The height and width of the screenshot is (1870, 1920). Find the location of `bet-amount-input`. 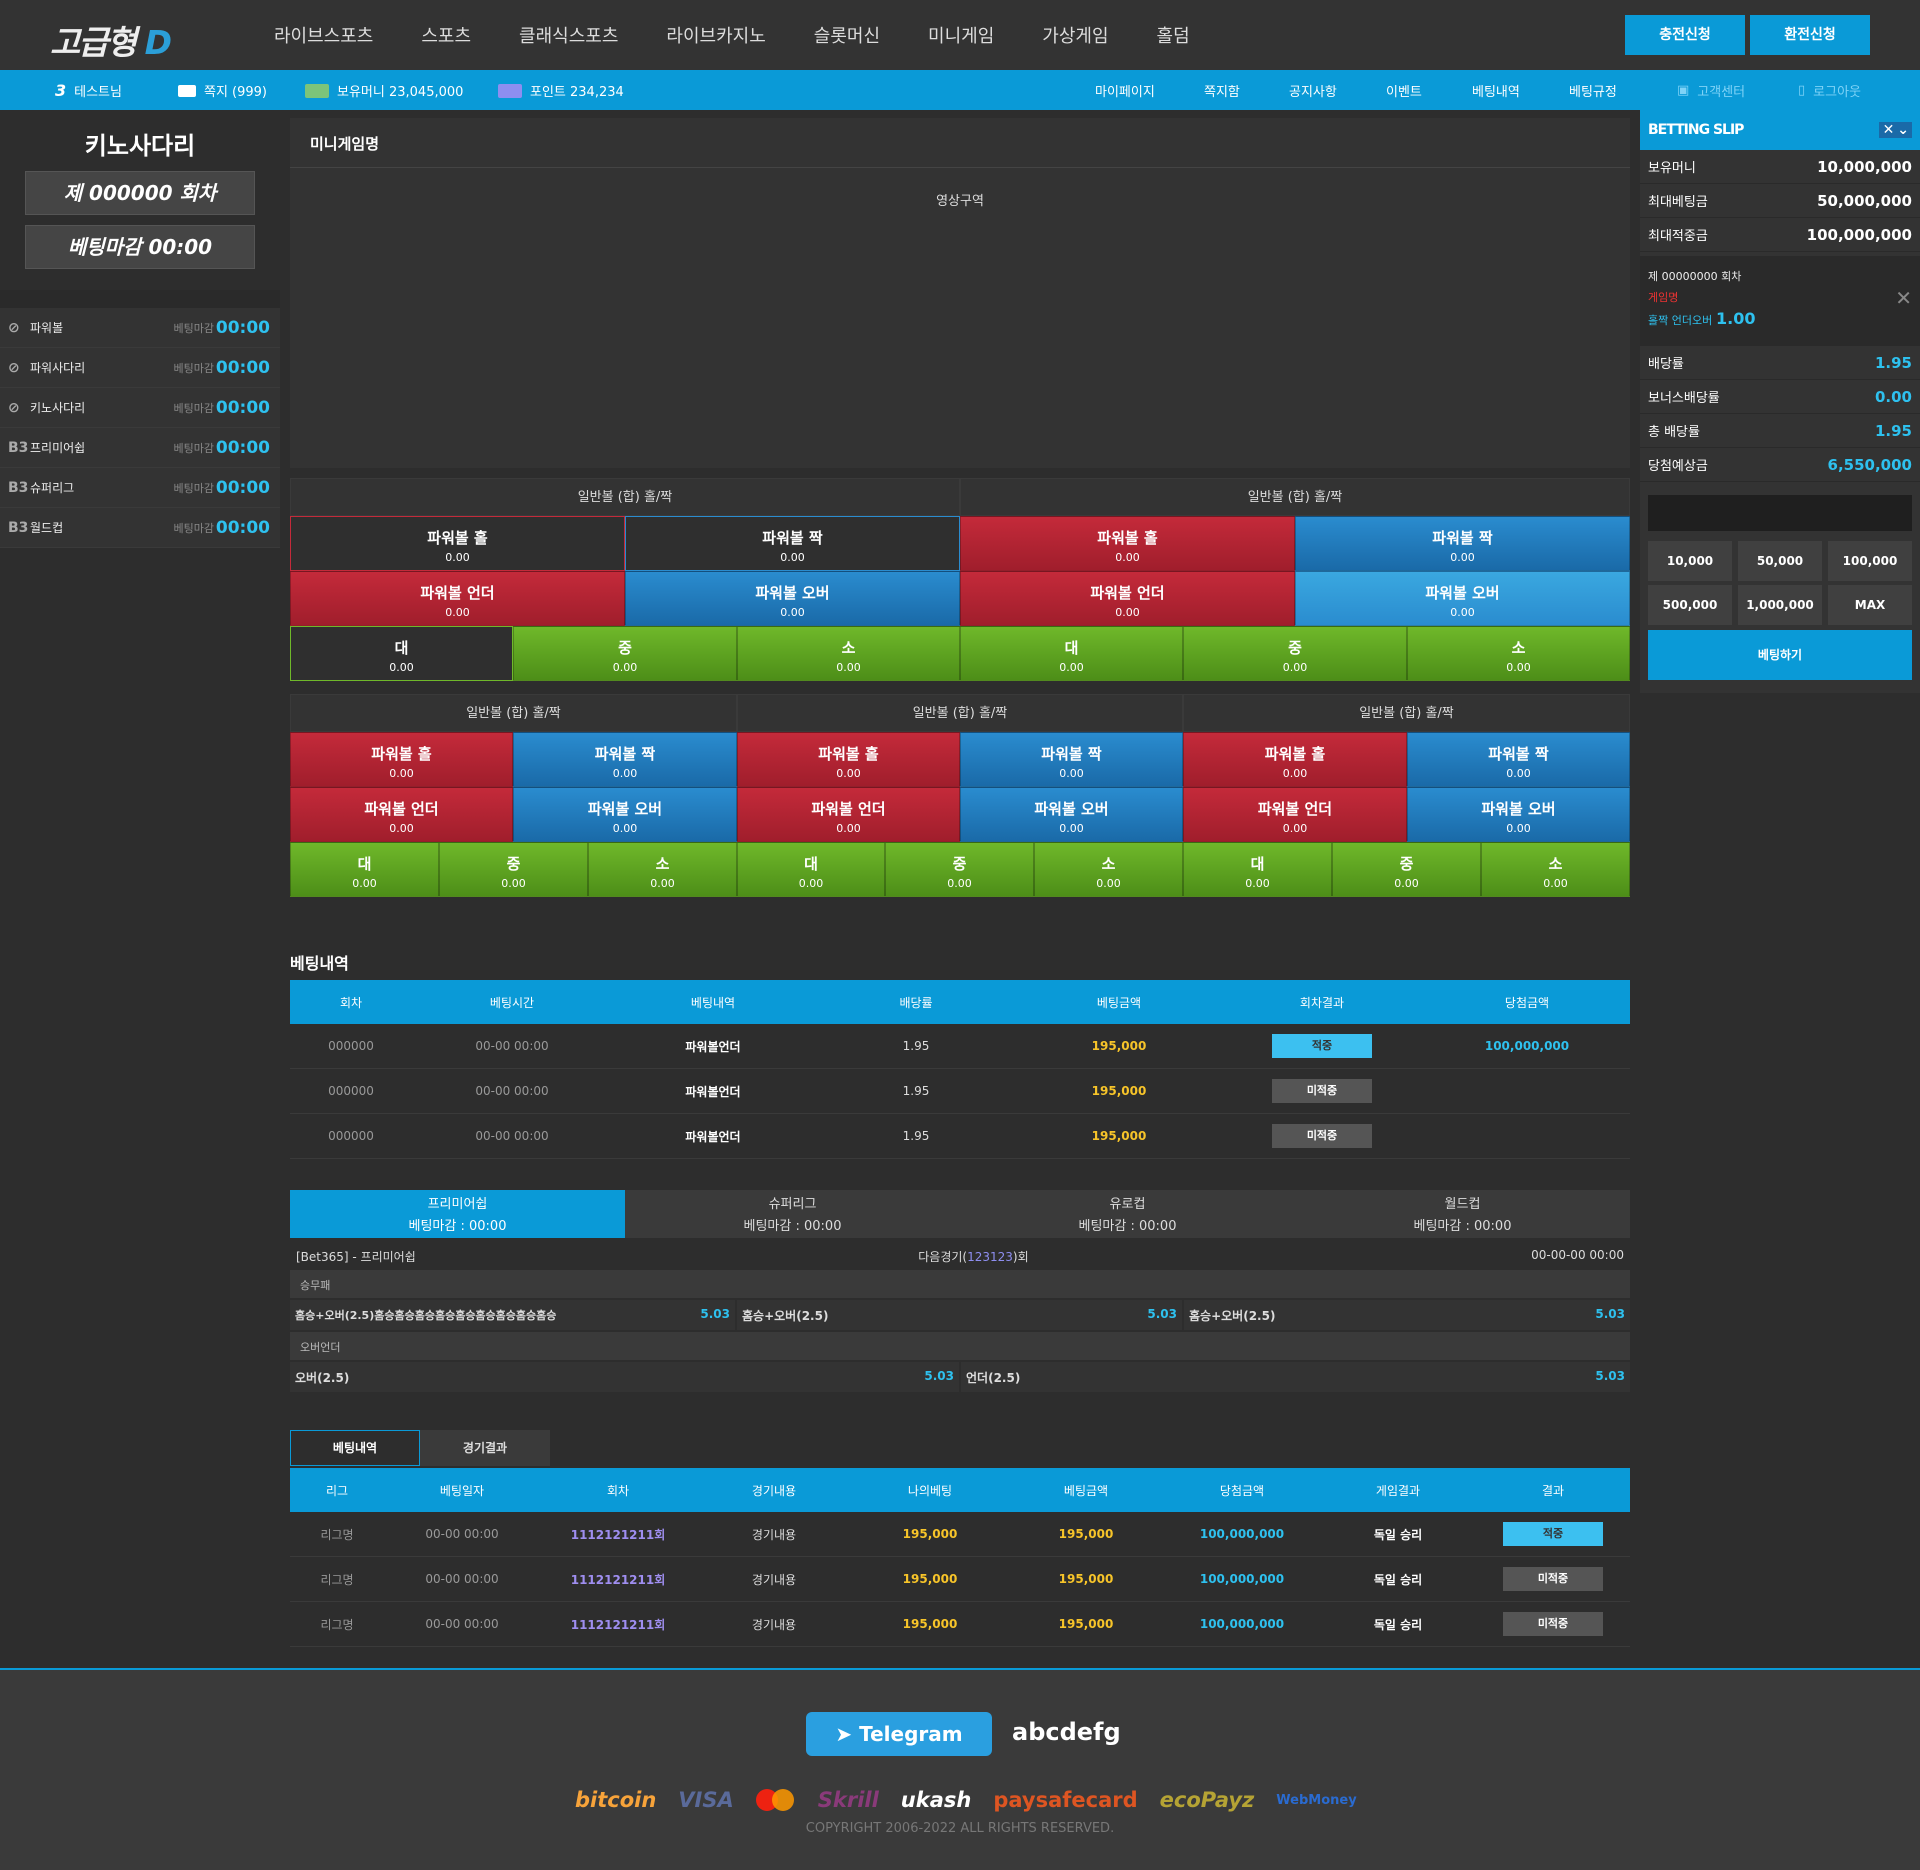

bet-amount-input is located at coordinates (1780, 513).